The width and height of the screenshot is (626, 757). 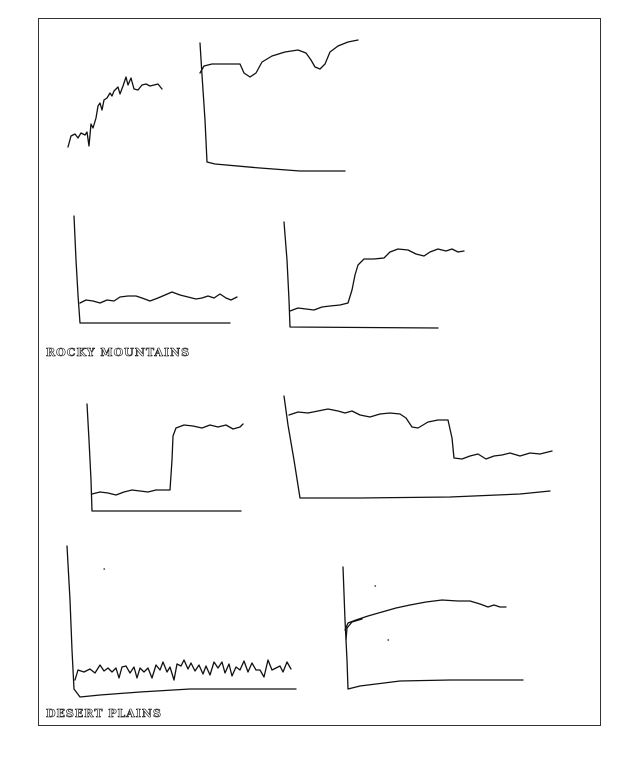 I want to click on sketch-4-axes, so click(x=361, y=275).